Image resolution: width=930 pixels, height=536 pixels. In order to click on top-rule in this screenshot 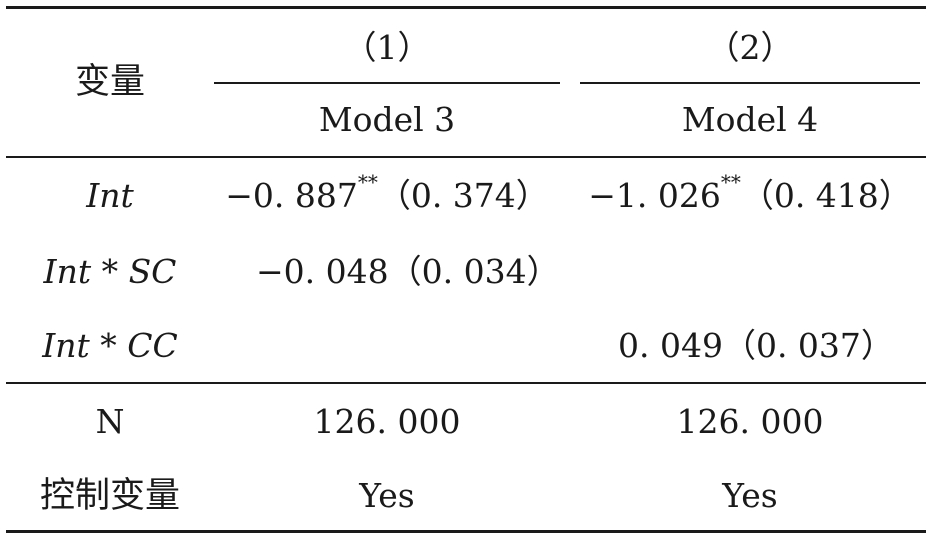, I will do `click(466, 7)`.